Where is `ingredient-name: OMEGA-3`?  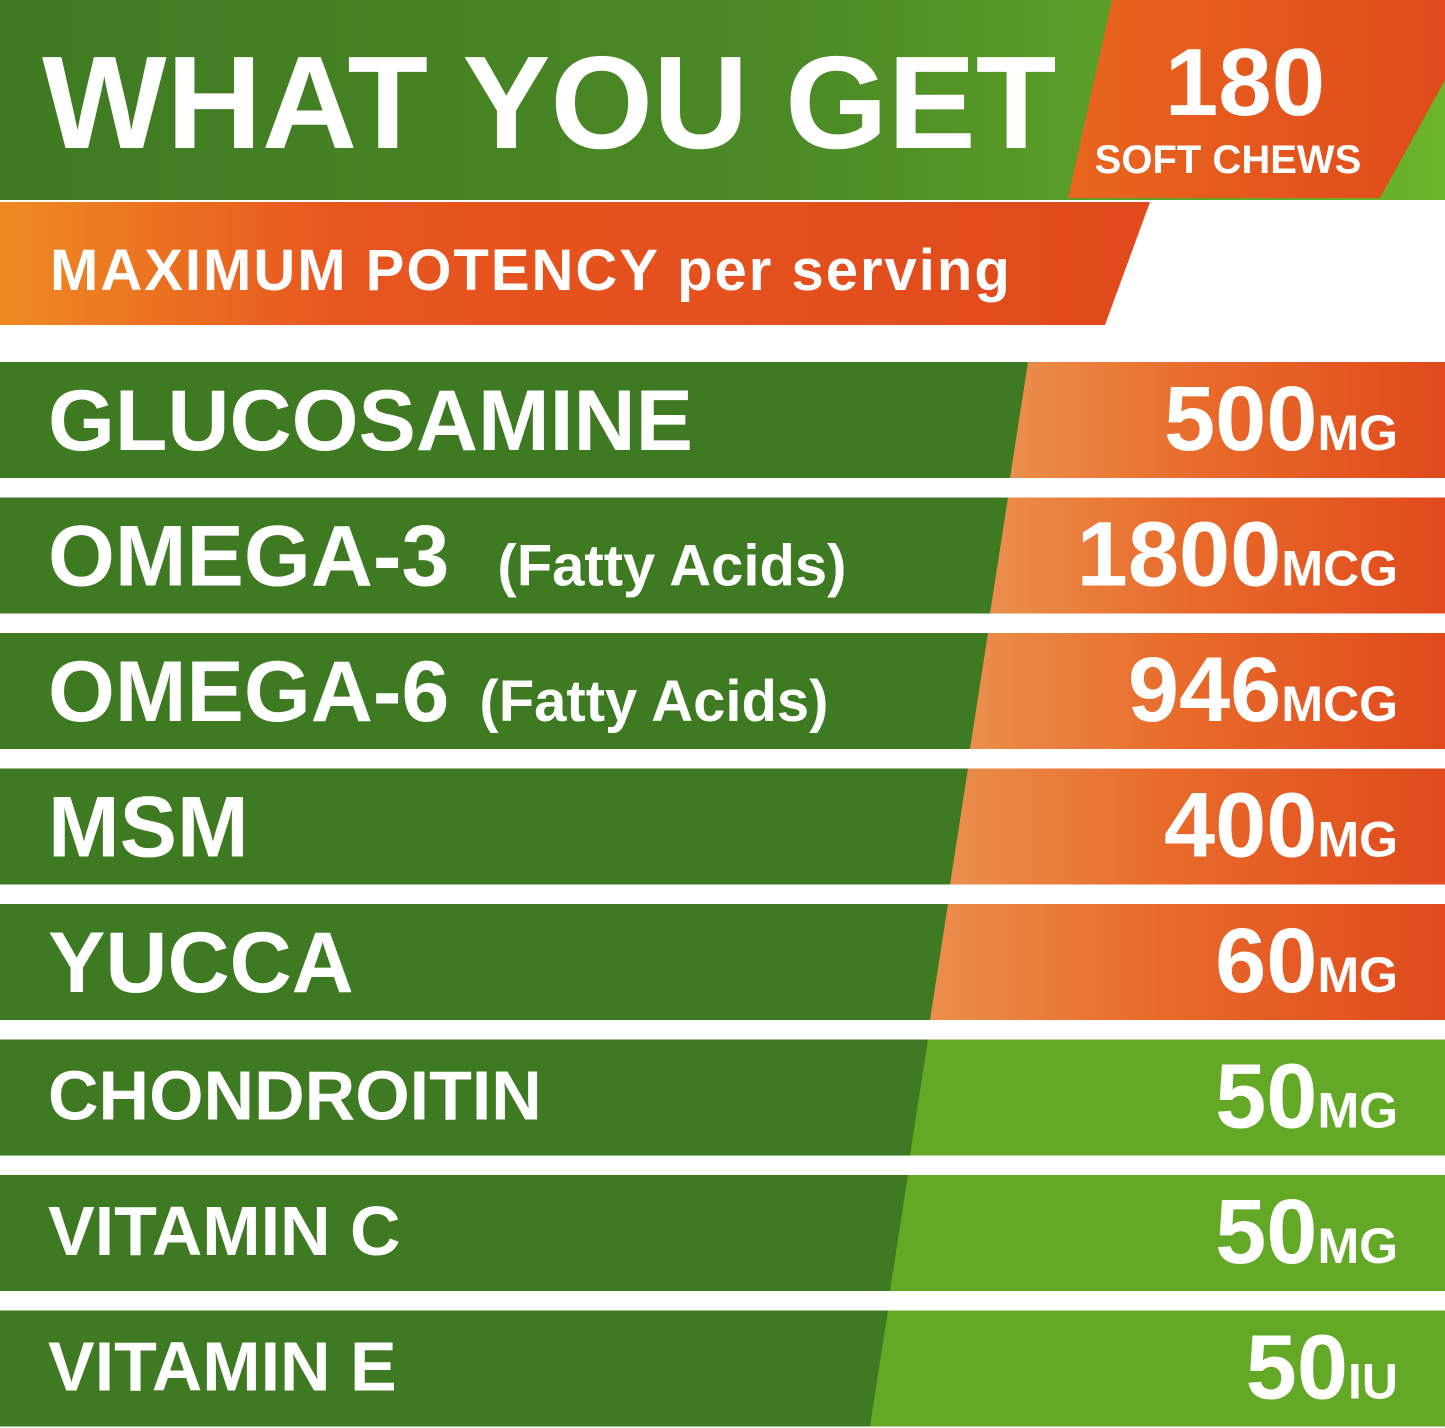
ingredient-name: OMEGA-3 is located at coordinates (248, 557).